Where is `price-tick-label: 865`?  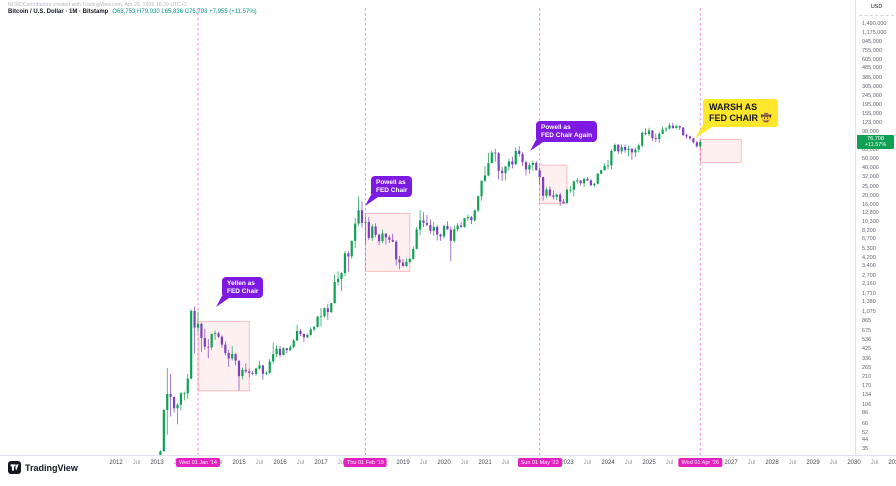
price-tick-label: 865 is located at coordinates (867, 320).